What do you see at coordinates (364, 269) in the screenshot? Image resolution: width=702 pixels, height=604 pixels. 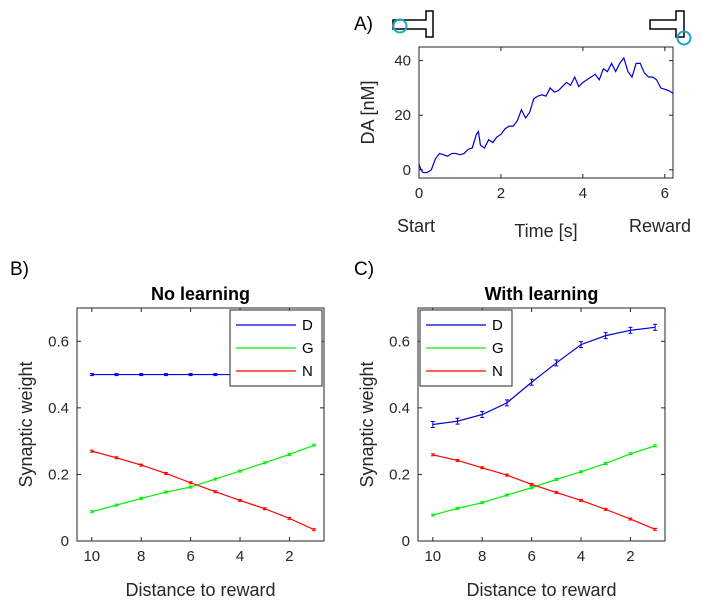 I see `panel-label: C)` at bounding box center [364, 269].